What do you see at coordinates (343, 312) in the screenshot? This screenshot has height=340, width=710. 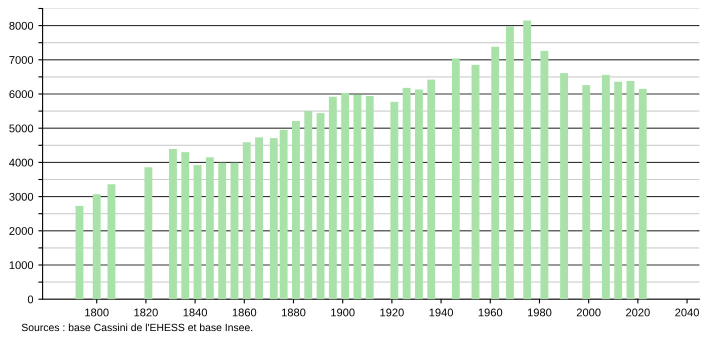 I see `x-tick-label: 1900` at bounding box center [343, 312].